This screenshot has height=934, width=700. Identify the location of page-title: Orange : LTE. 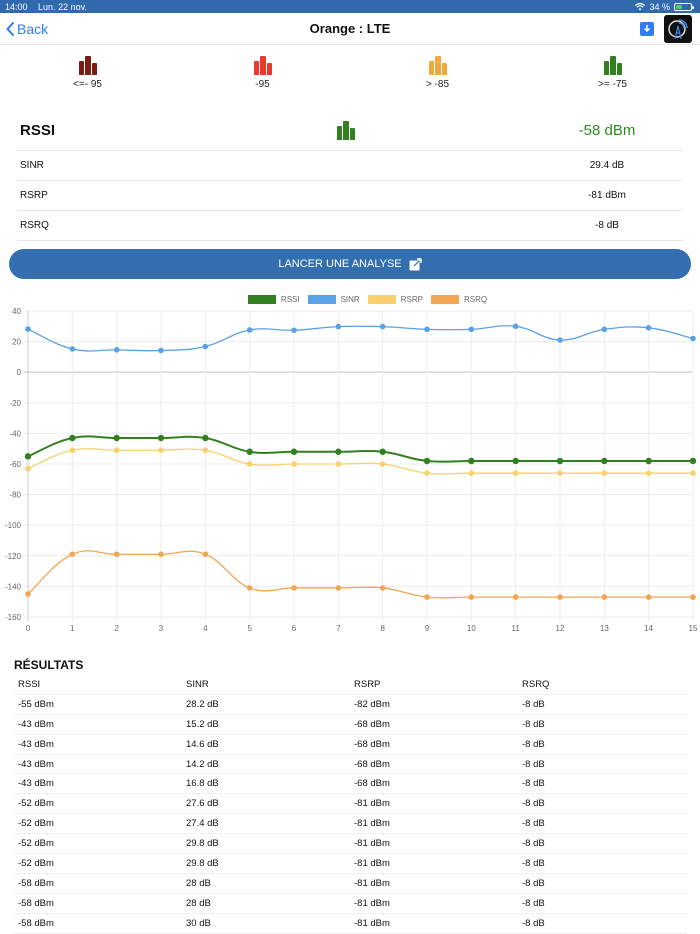
(350, 28).